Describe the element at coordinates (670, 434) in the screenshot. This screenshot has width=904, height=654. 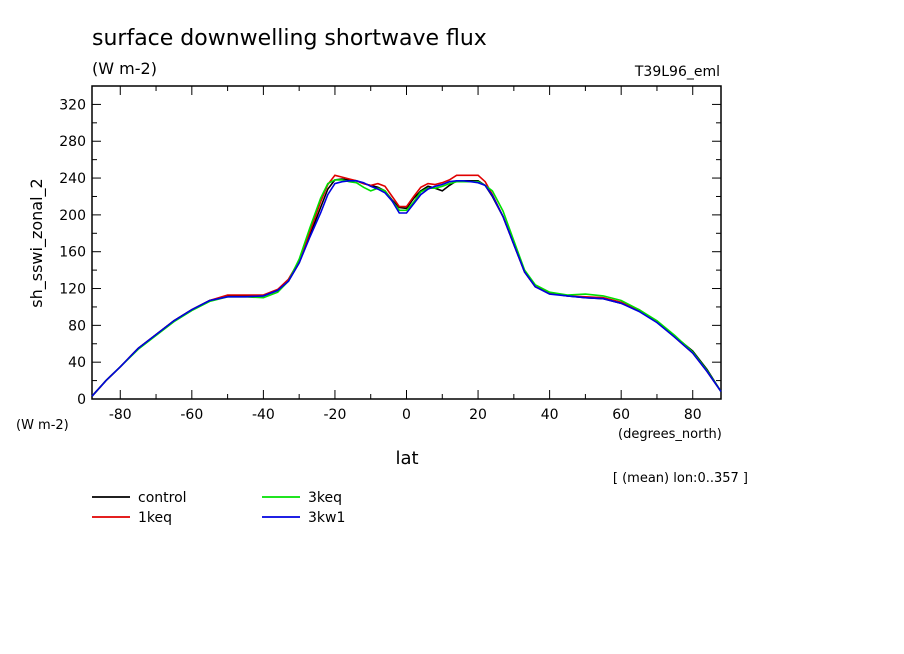
I see `x-axis-units: (degrees_north)` at that location.